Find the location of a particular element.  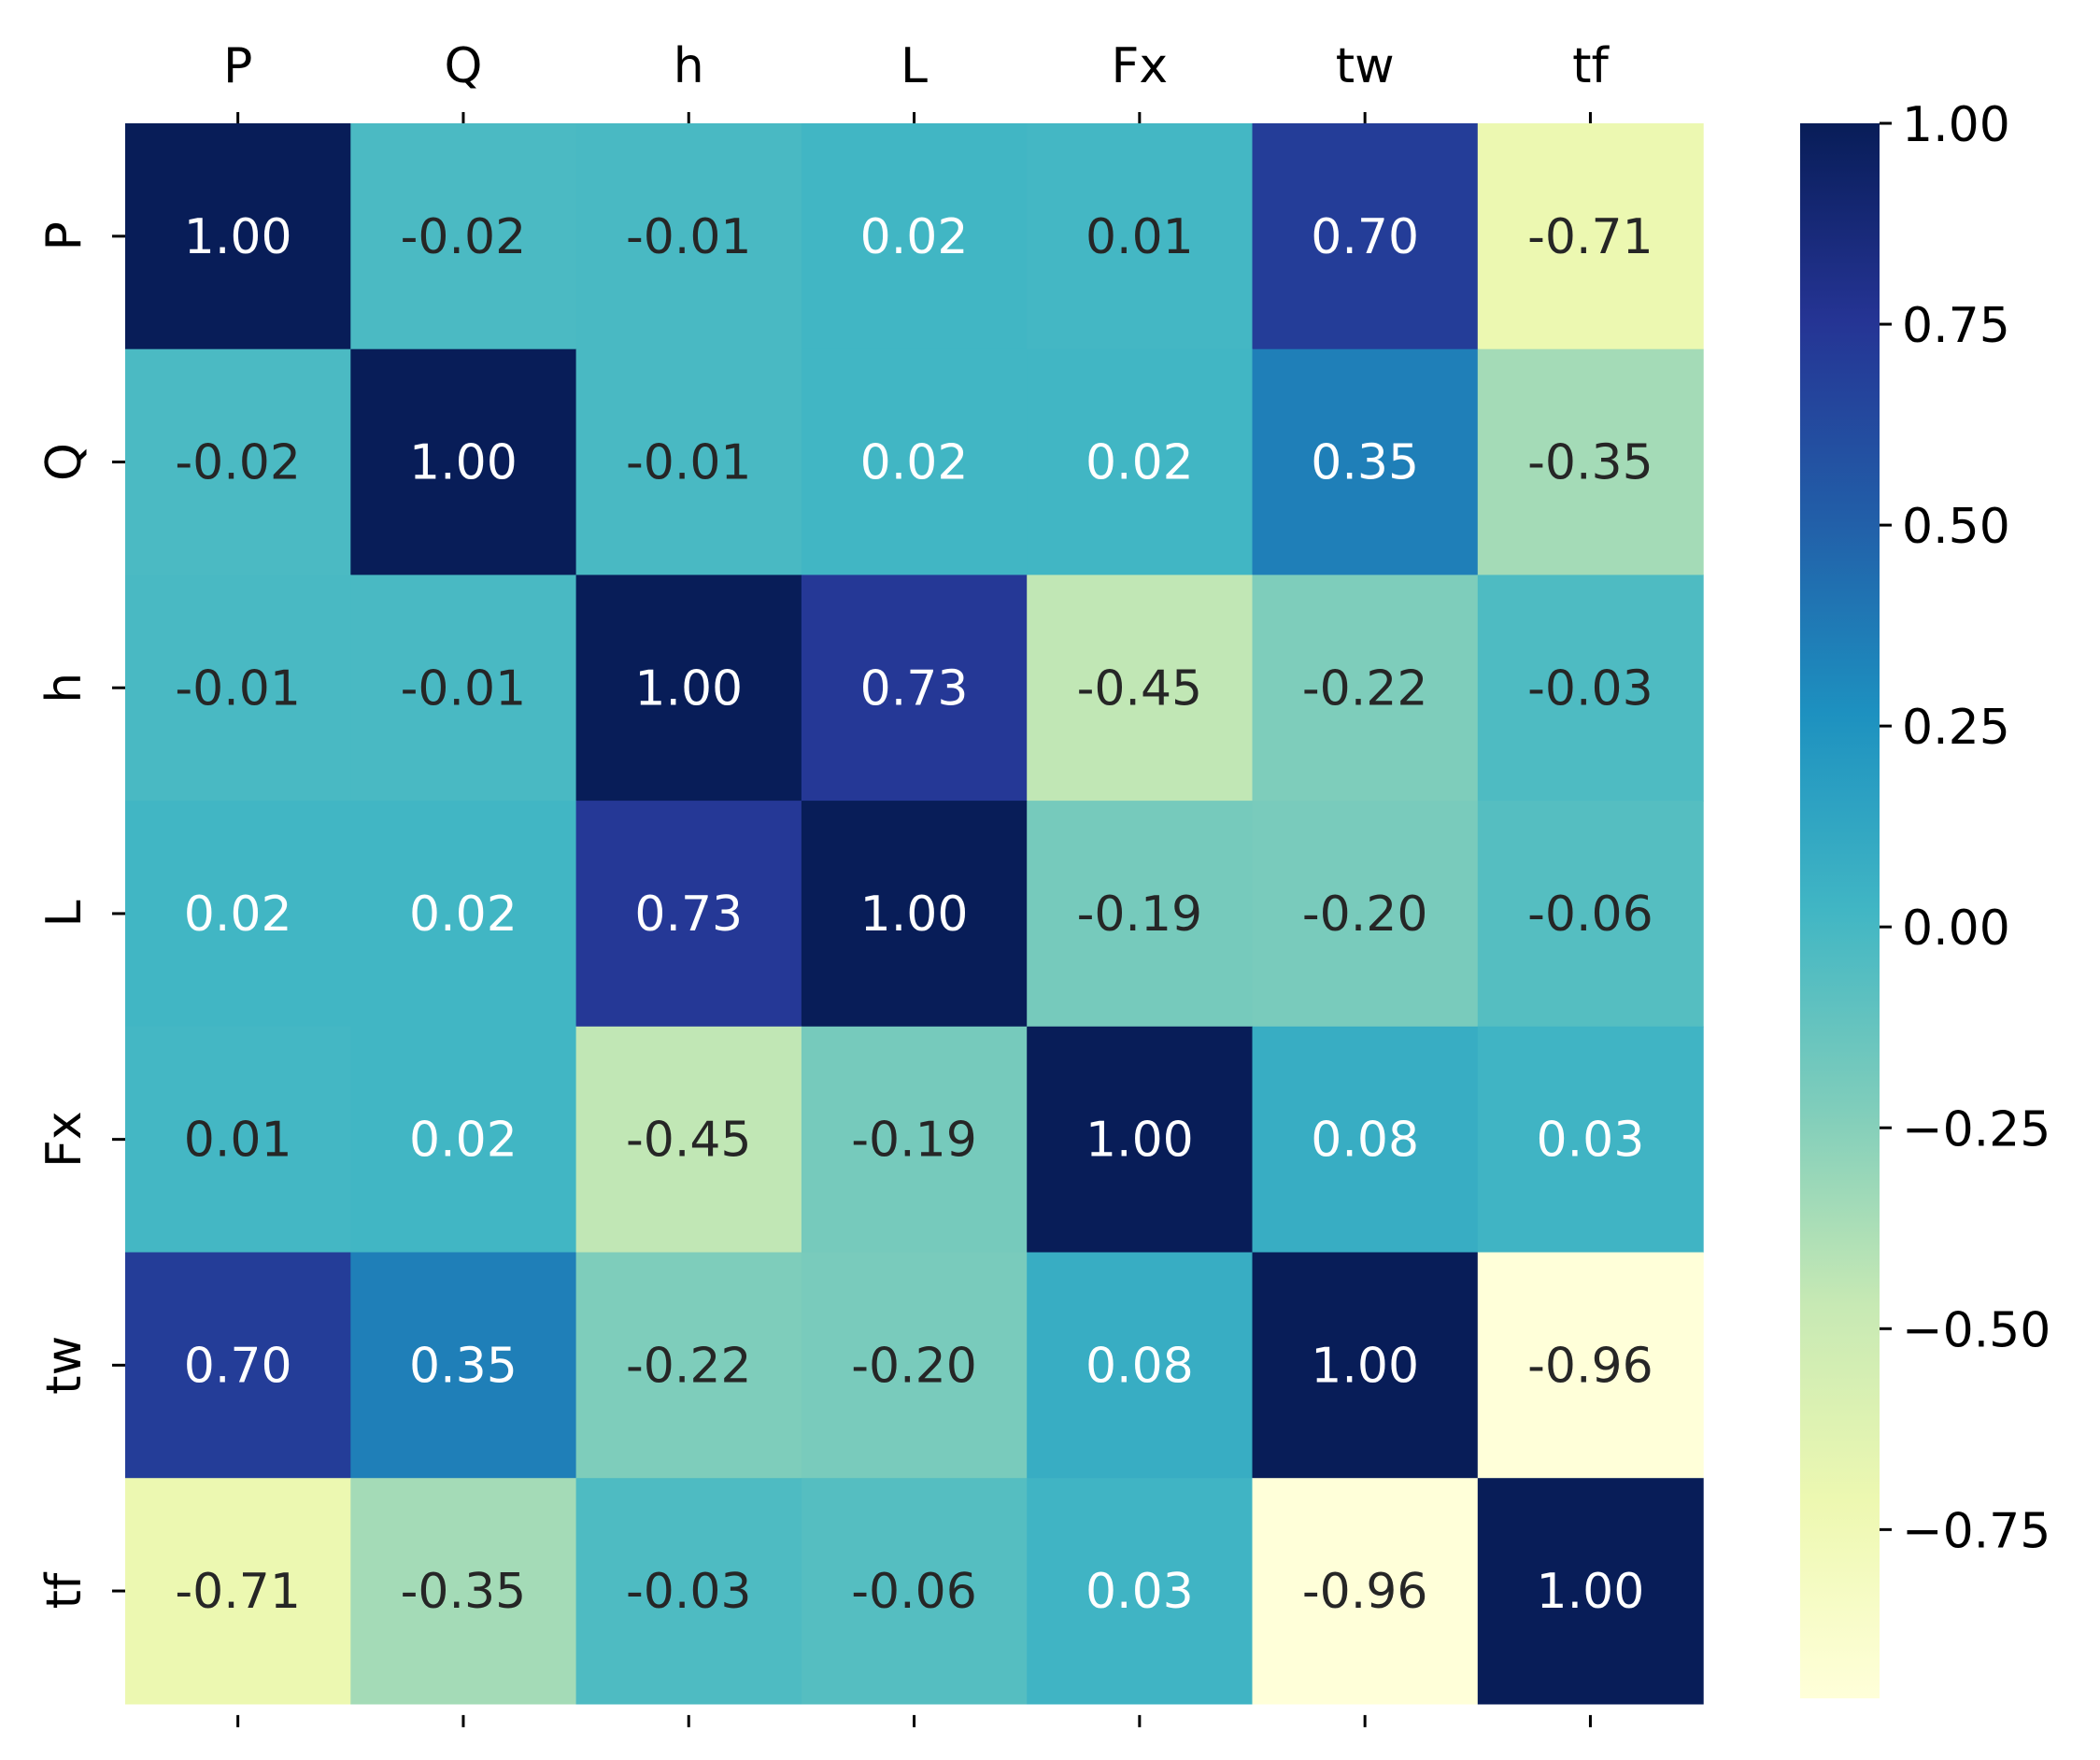

cell-annotation: 0.70 is located at coordinates (1365, 237).